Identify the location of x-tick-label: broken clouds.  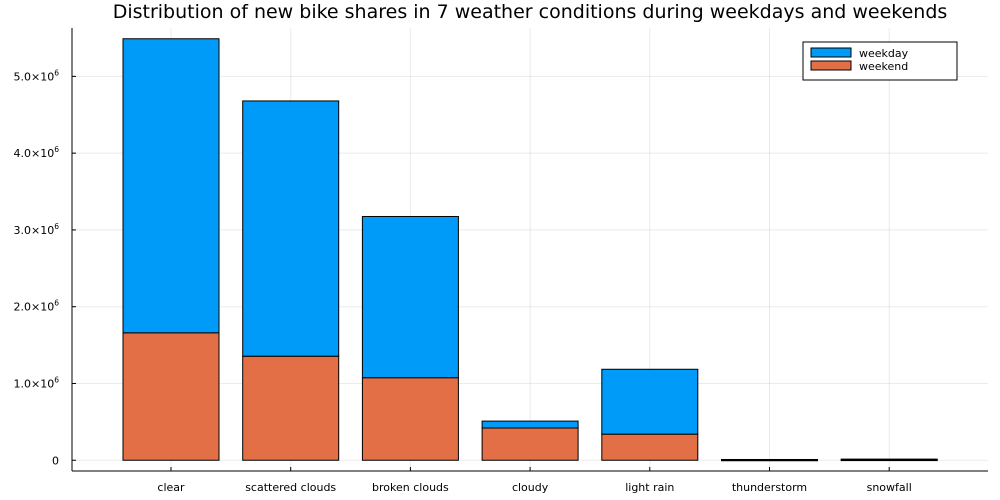
(410, 487).